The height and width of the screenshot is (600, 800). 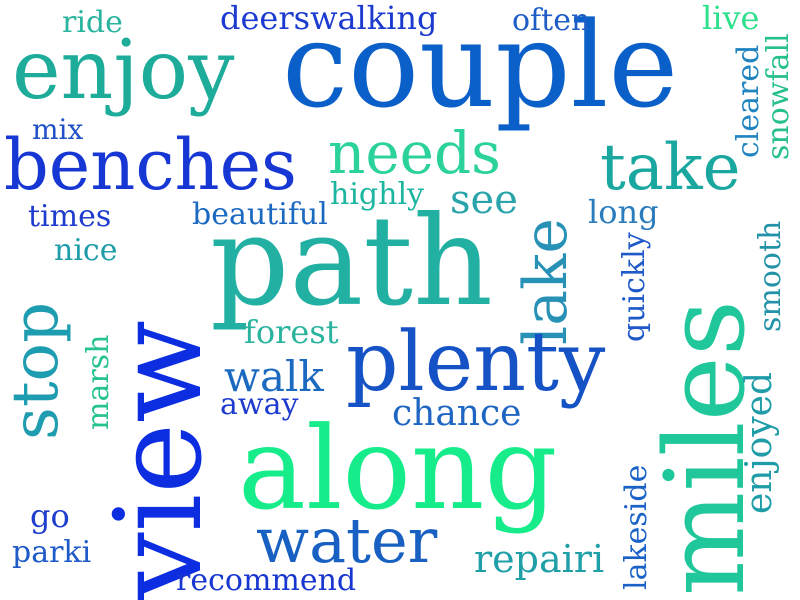 I want to click on word-couple: couple, so click(x=480, y=67).